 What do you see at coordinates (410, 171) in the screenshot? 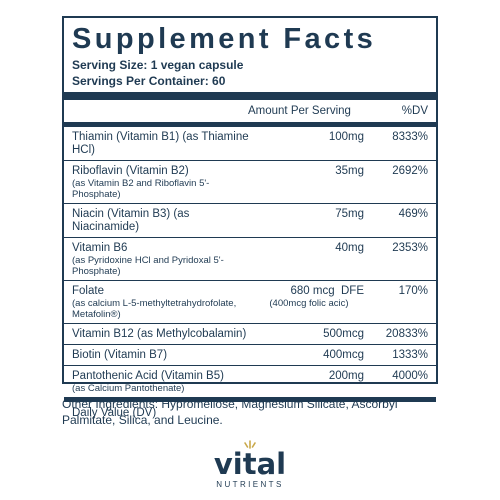
I see `nutrient-dv: 2692%` at bounding box center [410, 171].